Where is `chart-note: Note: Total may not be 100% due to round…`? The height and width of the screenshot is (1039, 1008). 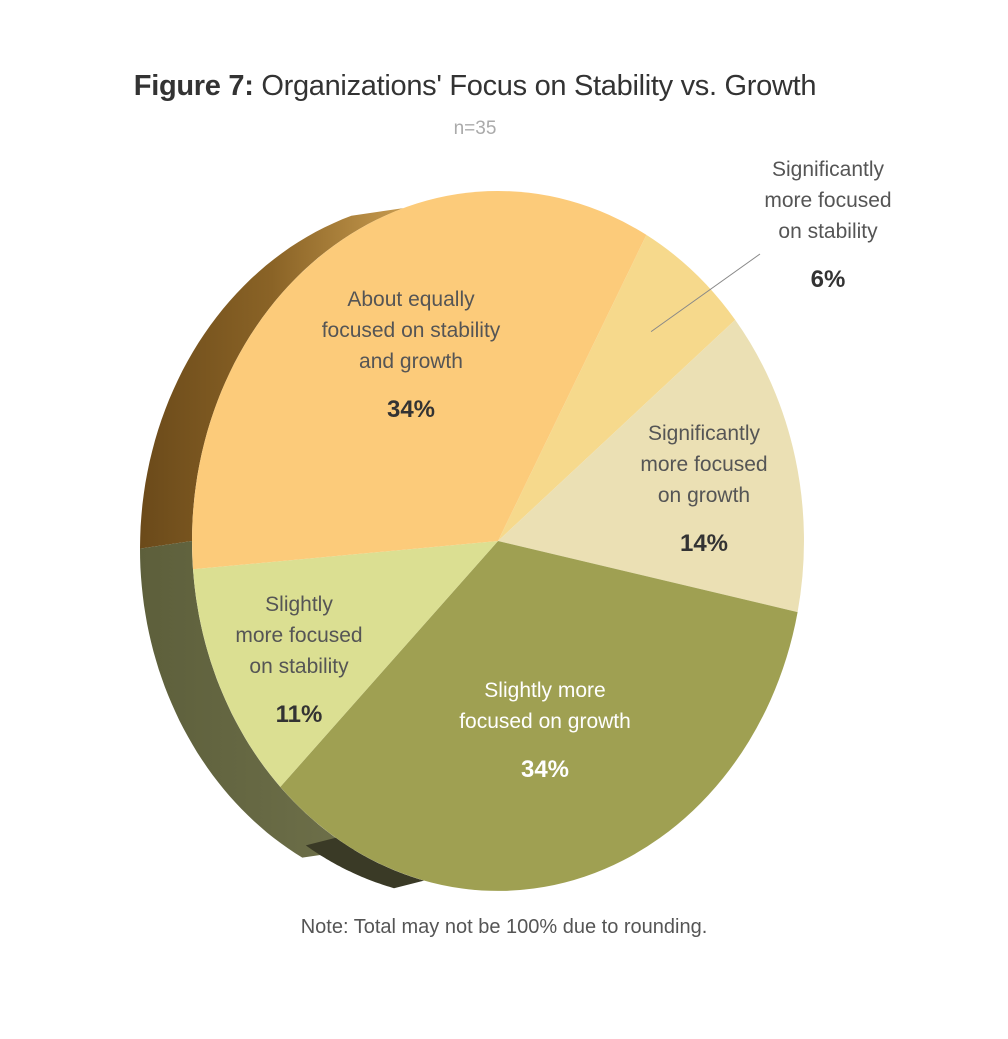 chart-note: Note: Total may not be 100% due to round… is located at coordinates (504, 927).